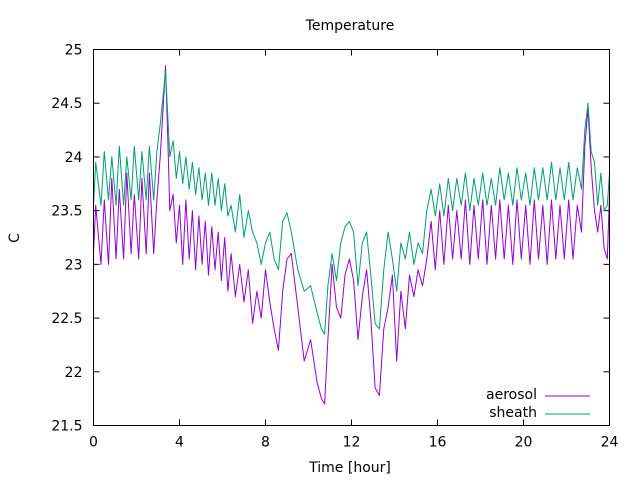  What do you see at coordinates (352, 443) in the screenshot?
I see `x-tick-label: 12` at bounding box center [352, 443].